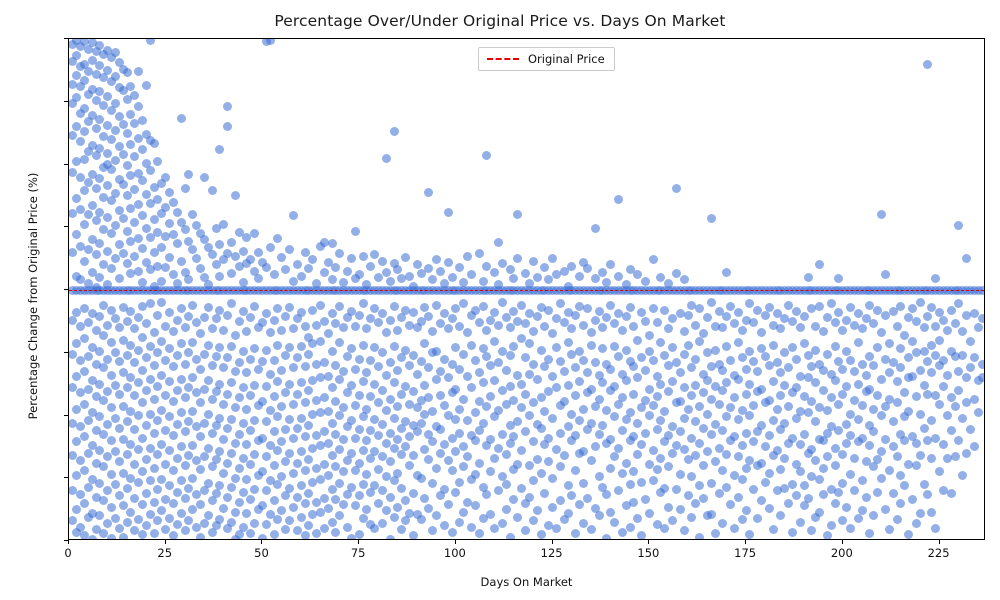 This screenshot has width=1000, height=600. What do you see at coordinates (358, 553) in the screenshot?
I see `x-tick-label: 75` at bounding box center [358, 553].